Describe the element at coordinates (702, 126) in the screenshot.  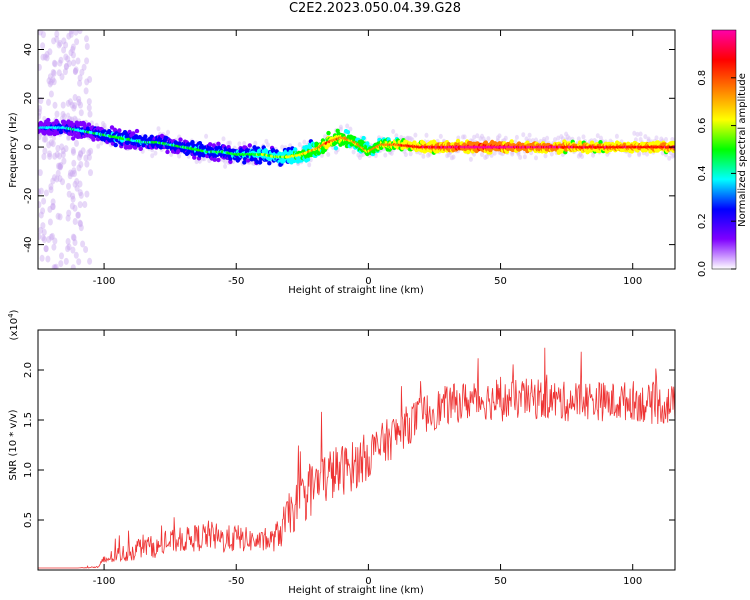
I see `colorbar-tick-label: 0.6` at that location.